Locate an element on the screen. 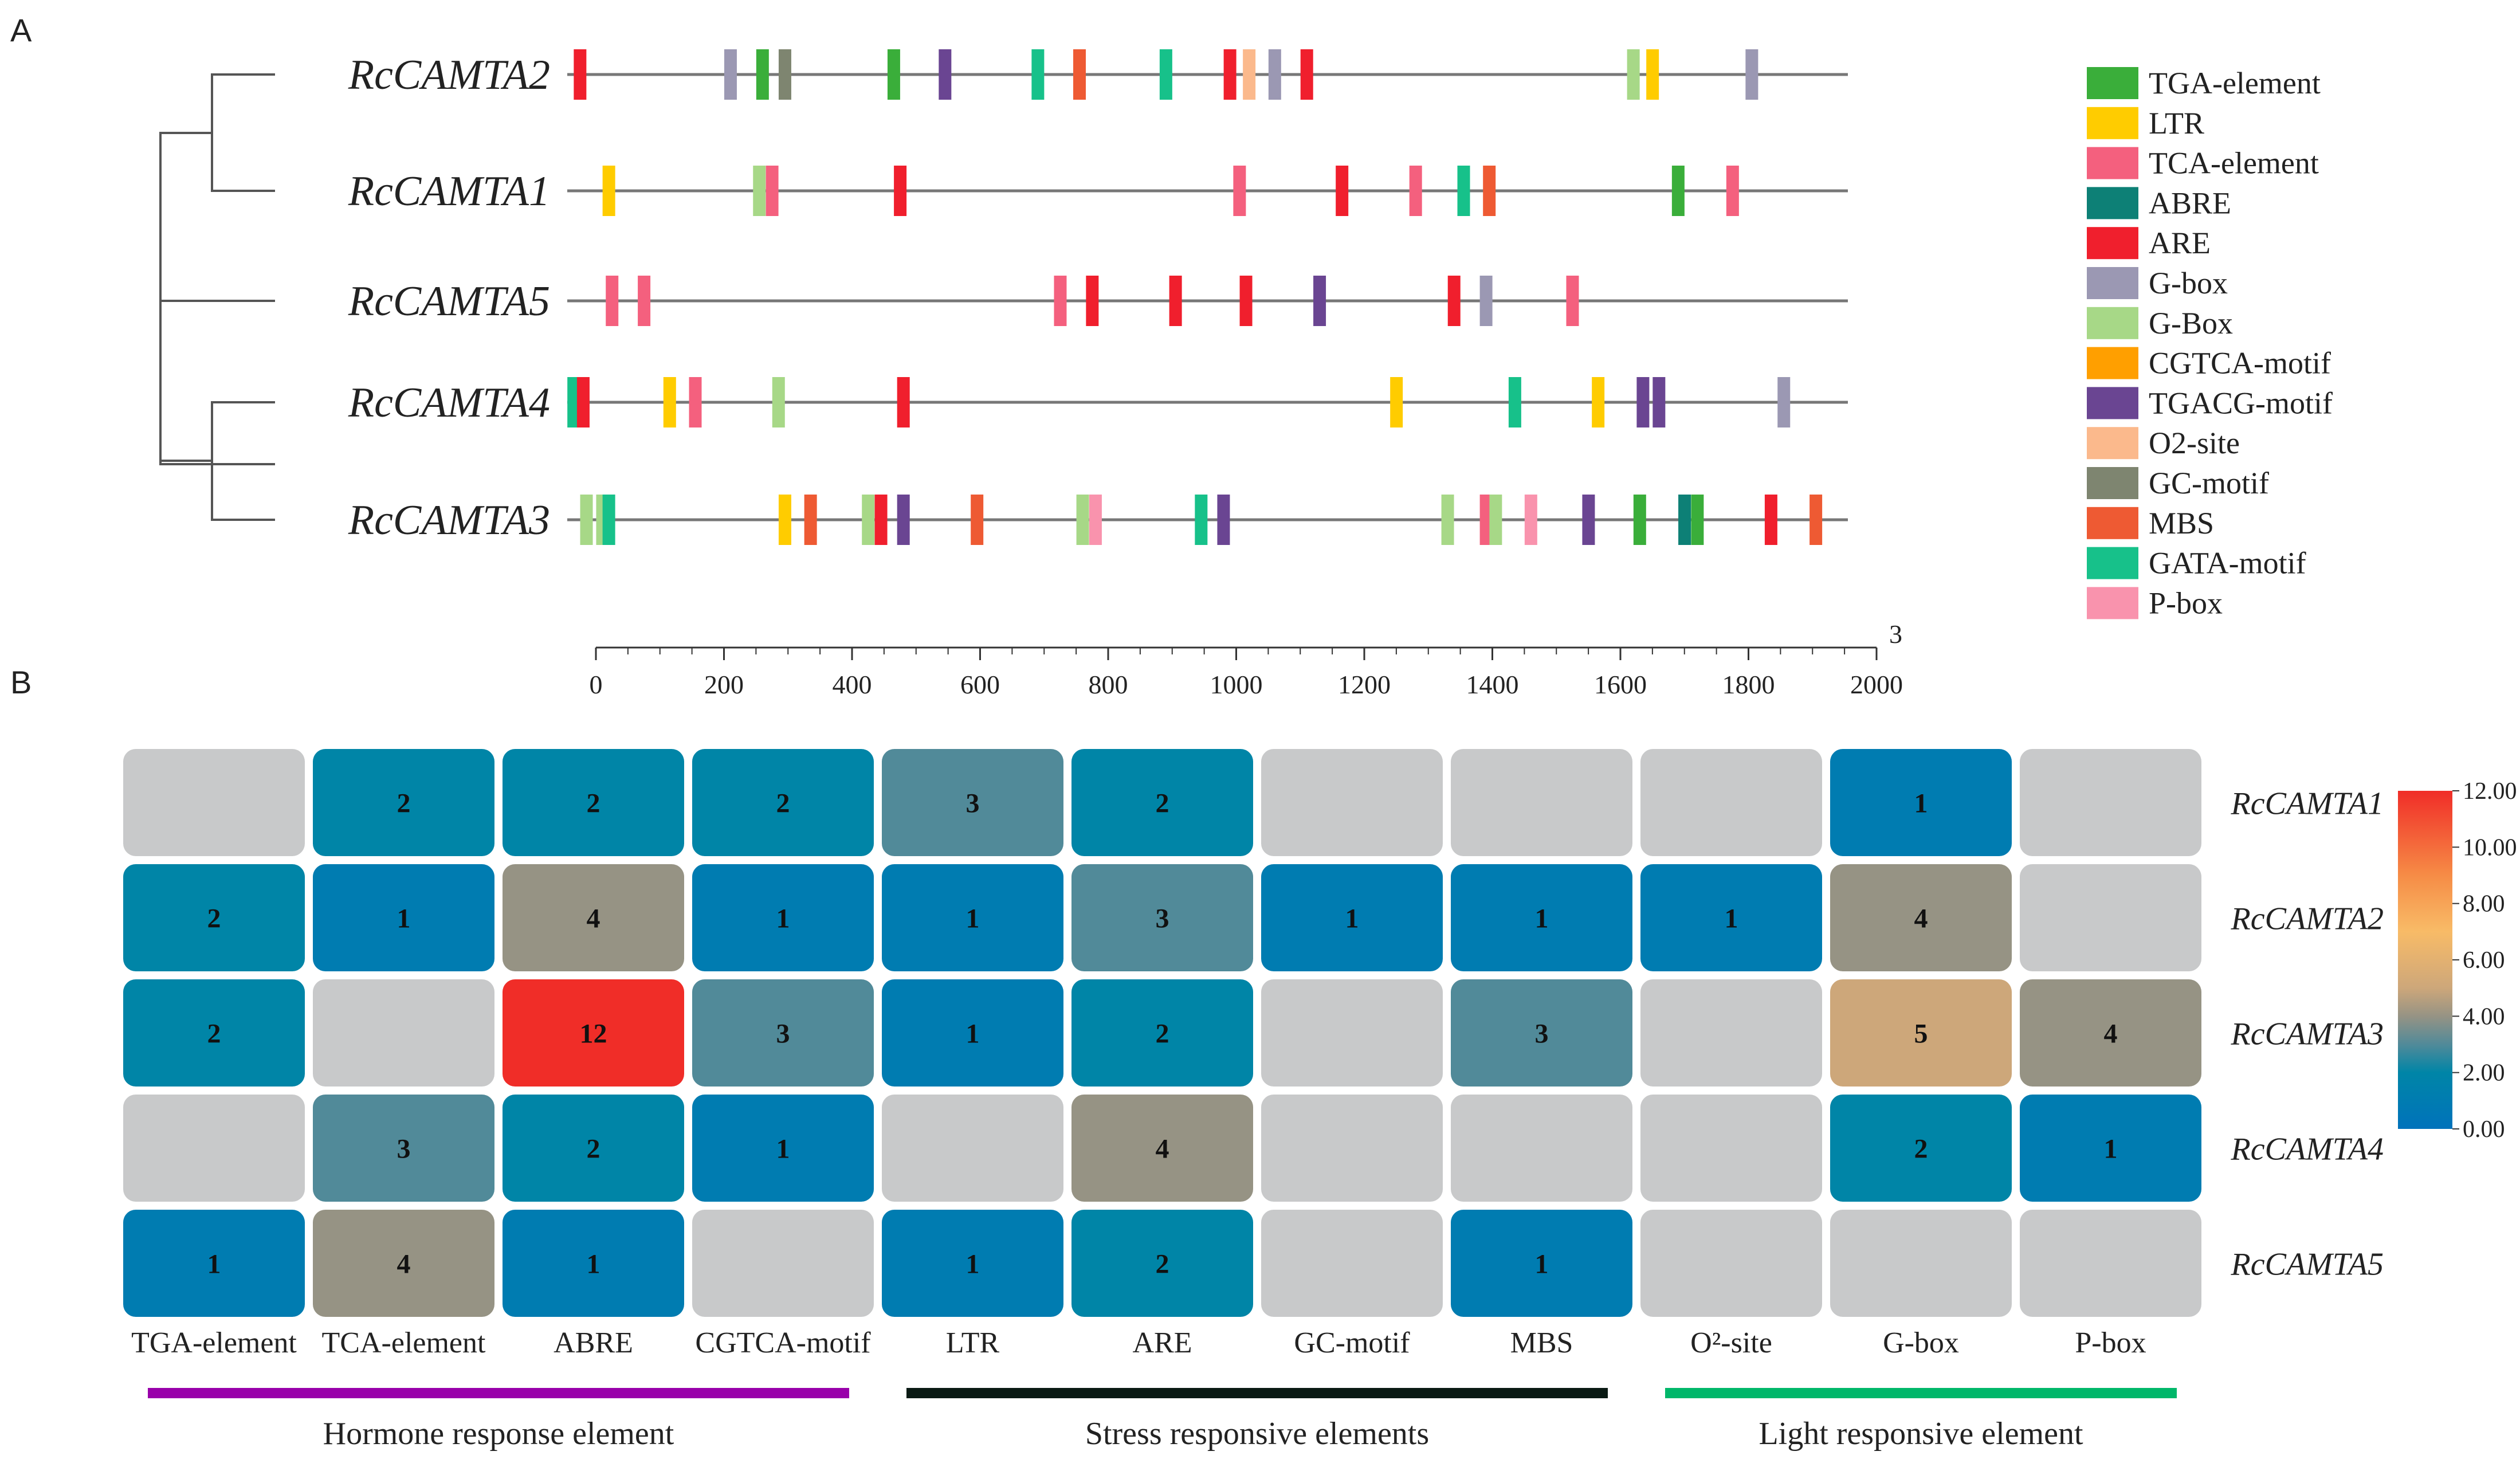  colorbar-tick-label: 2.00 is located at coordinates (2484, 1073).